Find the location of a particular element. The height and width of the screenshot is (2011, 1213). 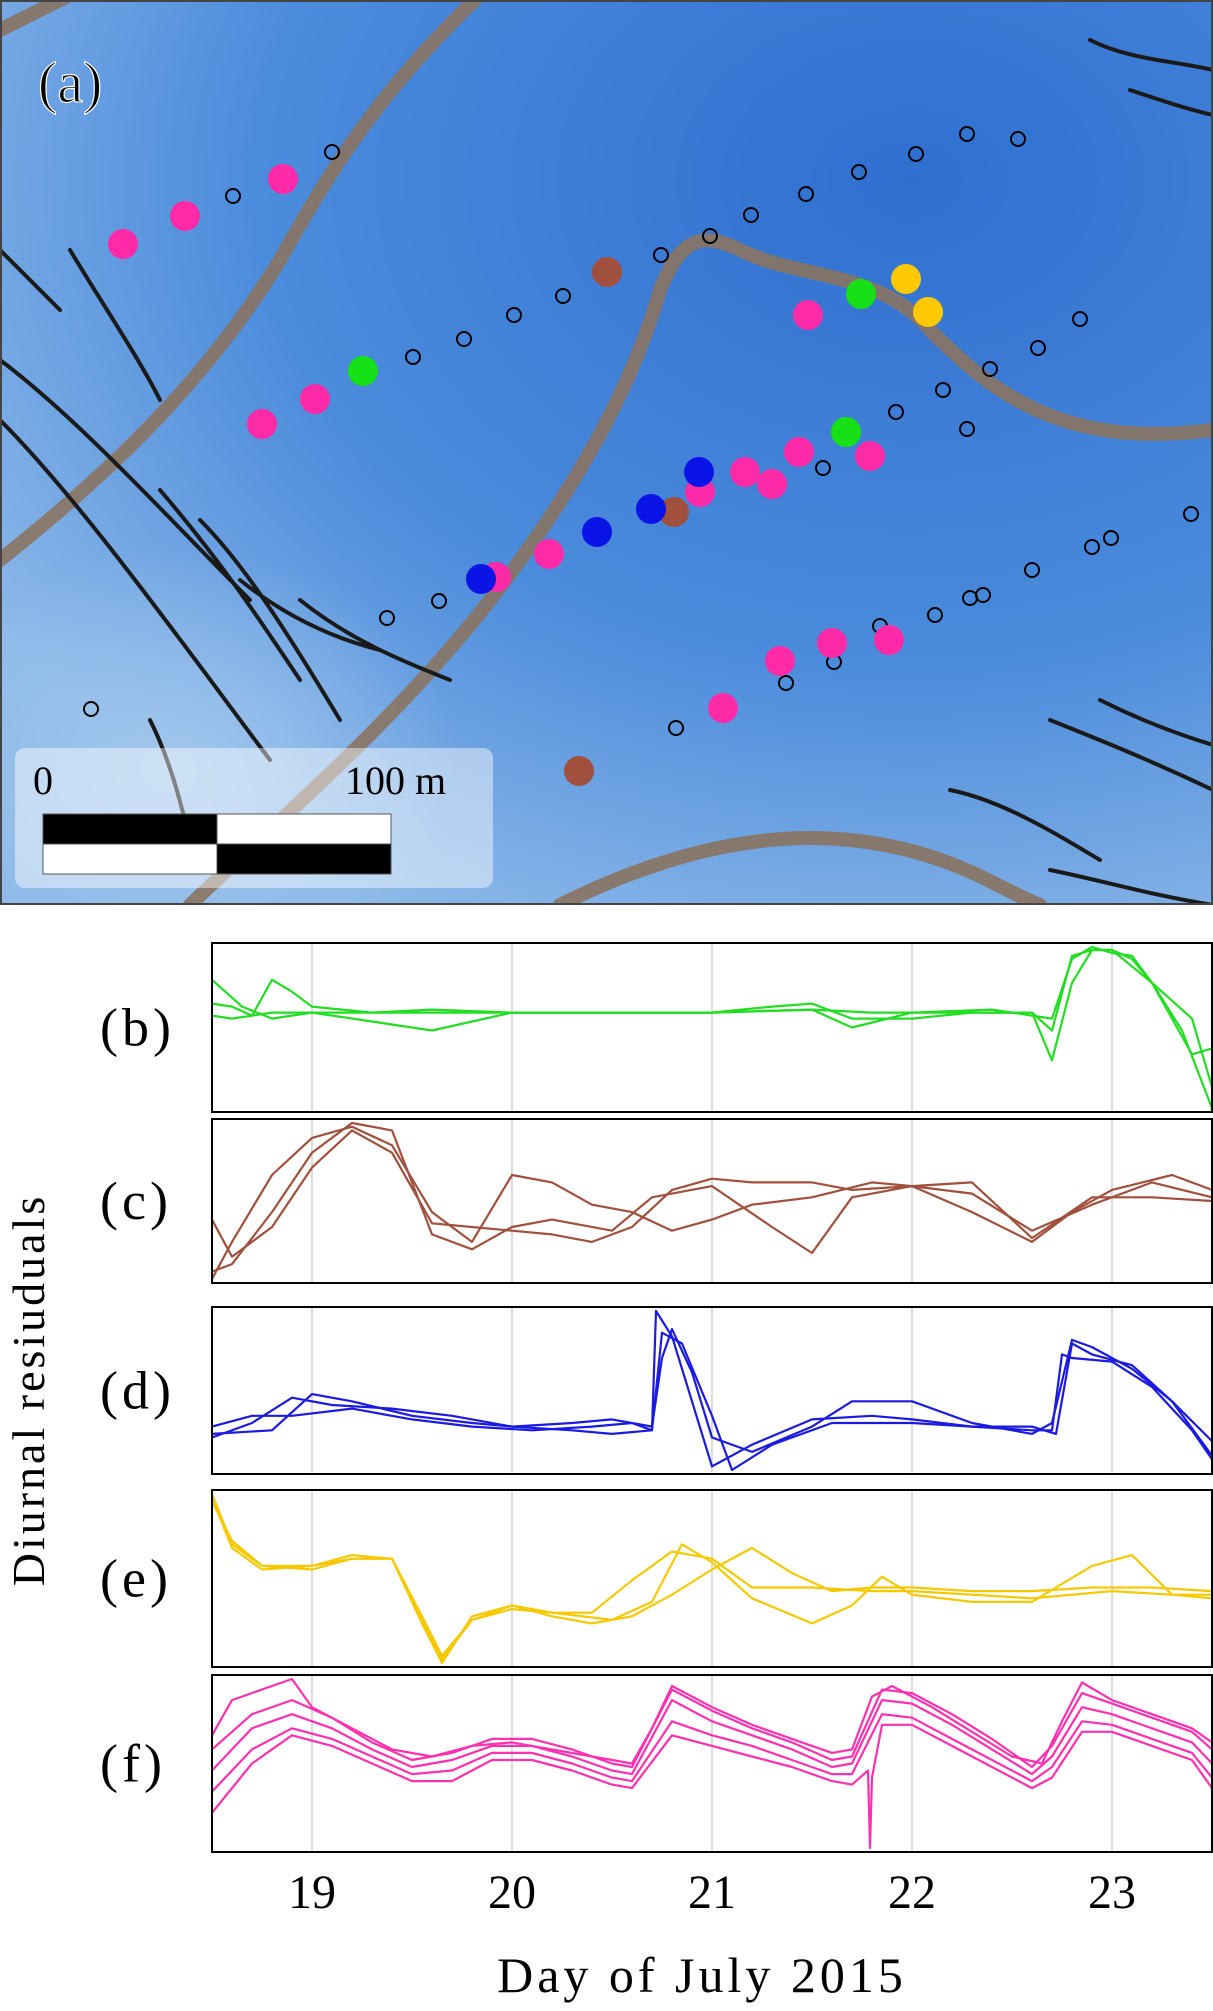

stations-e-yellow is located at coordinates (917, 295).